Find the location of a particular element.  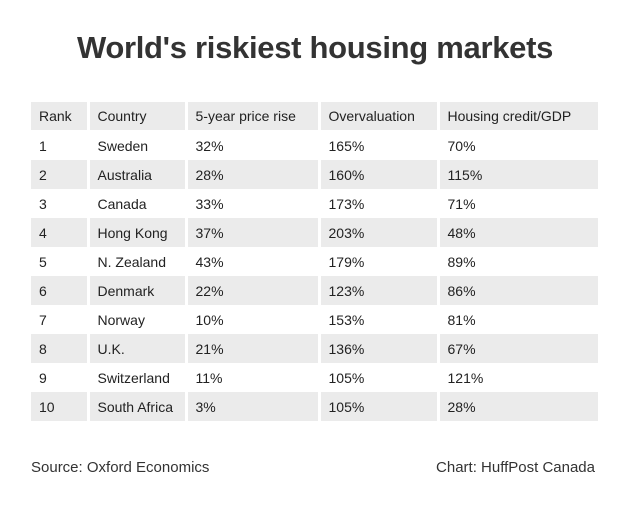

cell-housing-credit: 81% is located at coordinates (517, 319).